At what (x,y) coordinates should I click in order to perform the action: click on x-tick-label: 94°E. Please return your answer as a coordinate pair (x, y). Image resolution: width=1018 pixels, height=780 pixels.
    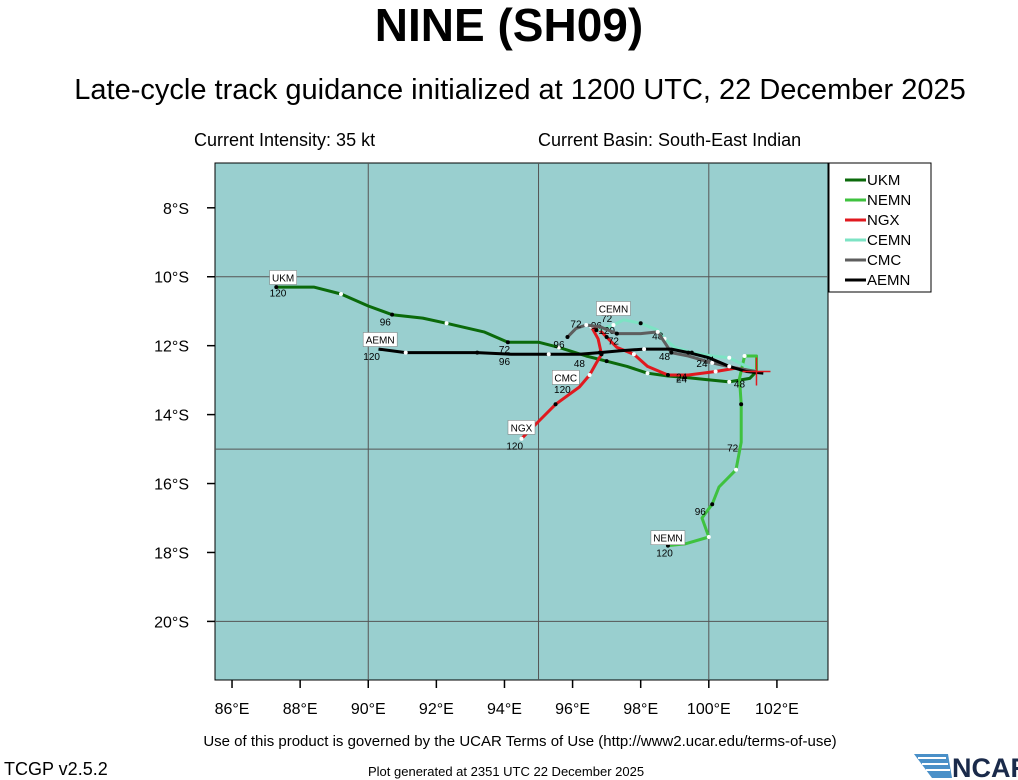
    Looking at the image, I should click on (504, 709).